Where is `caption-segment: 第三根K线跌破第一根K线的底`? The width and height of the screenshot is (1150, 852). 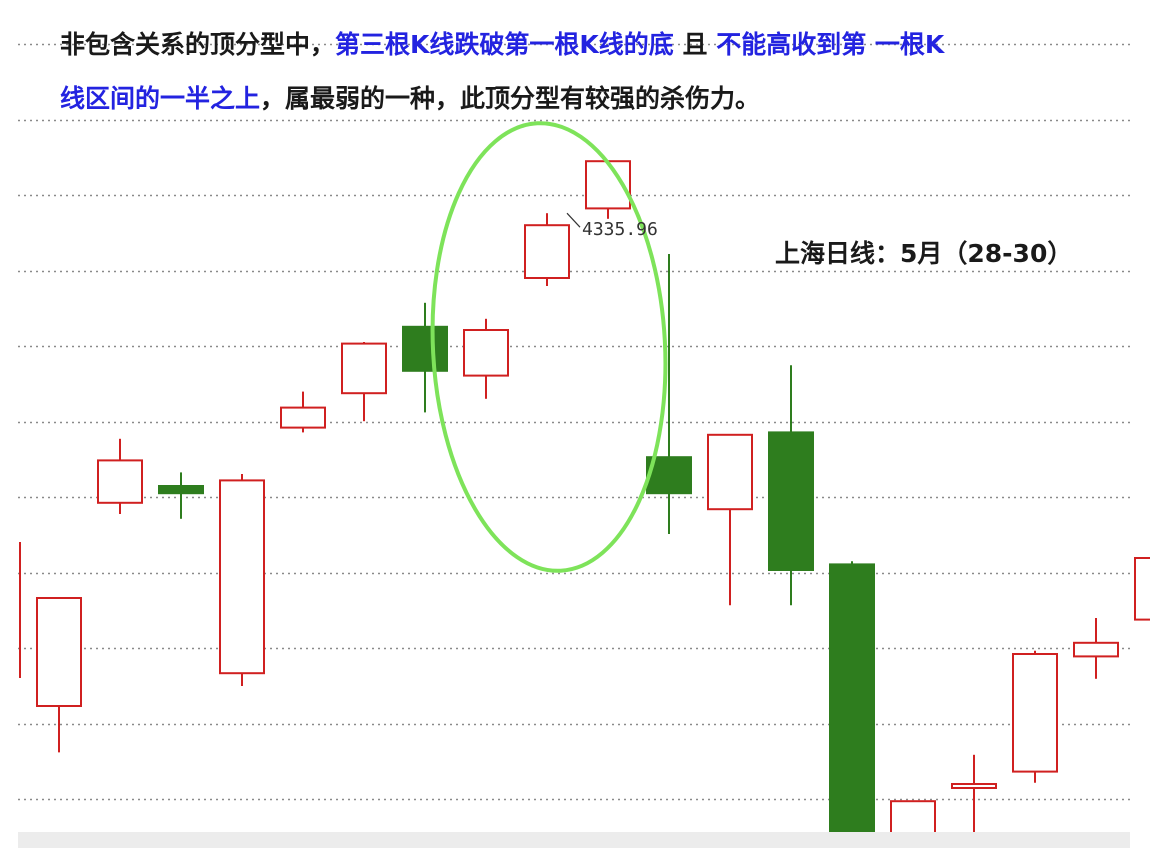 caption-segment: 第三根K线跌破第一根K线的底 is located at coordinates (504, 44).